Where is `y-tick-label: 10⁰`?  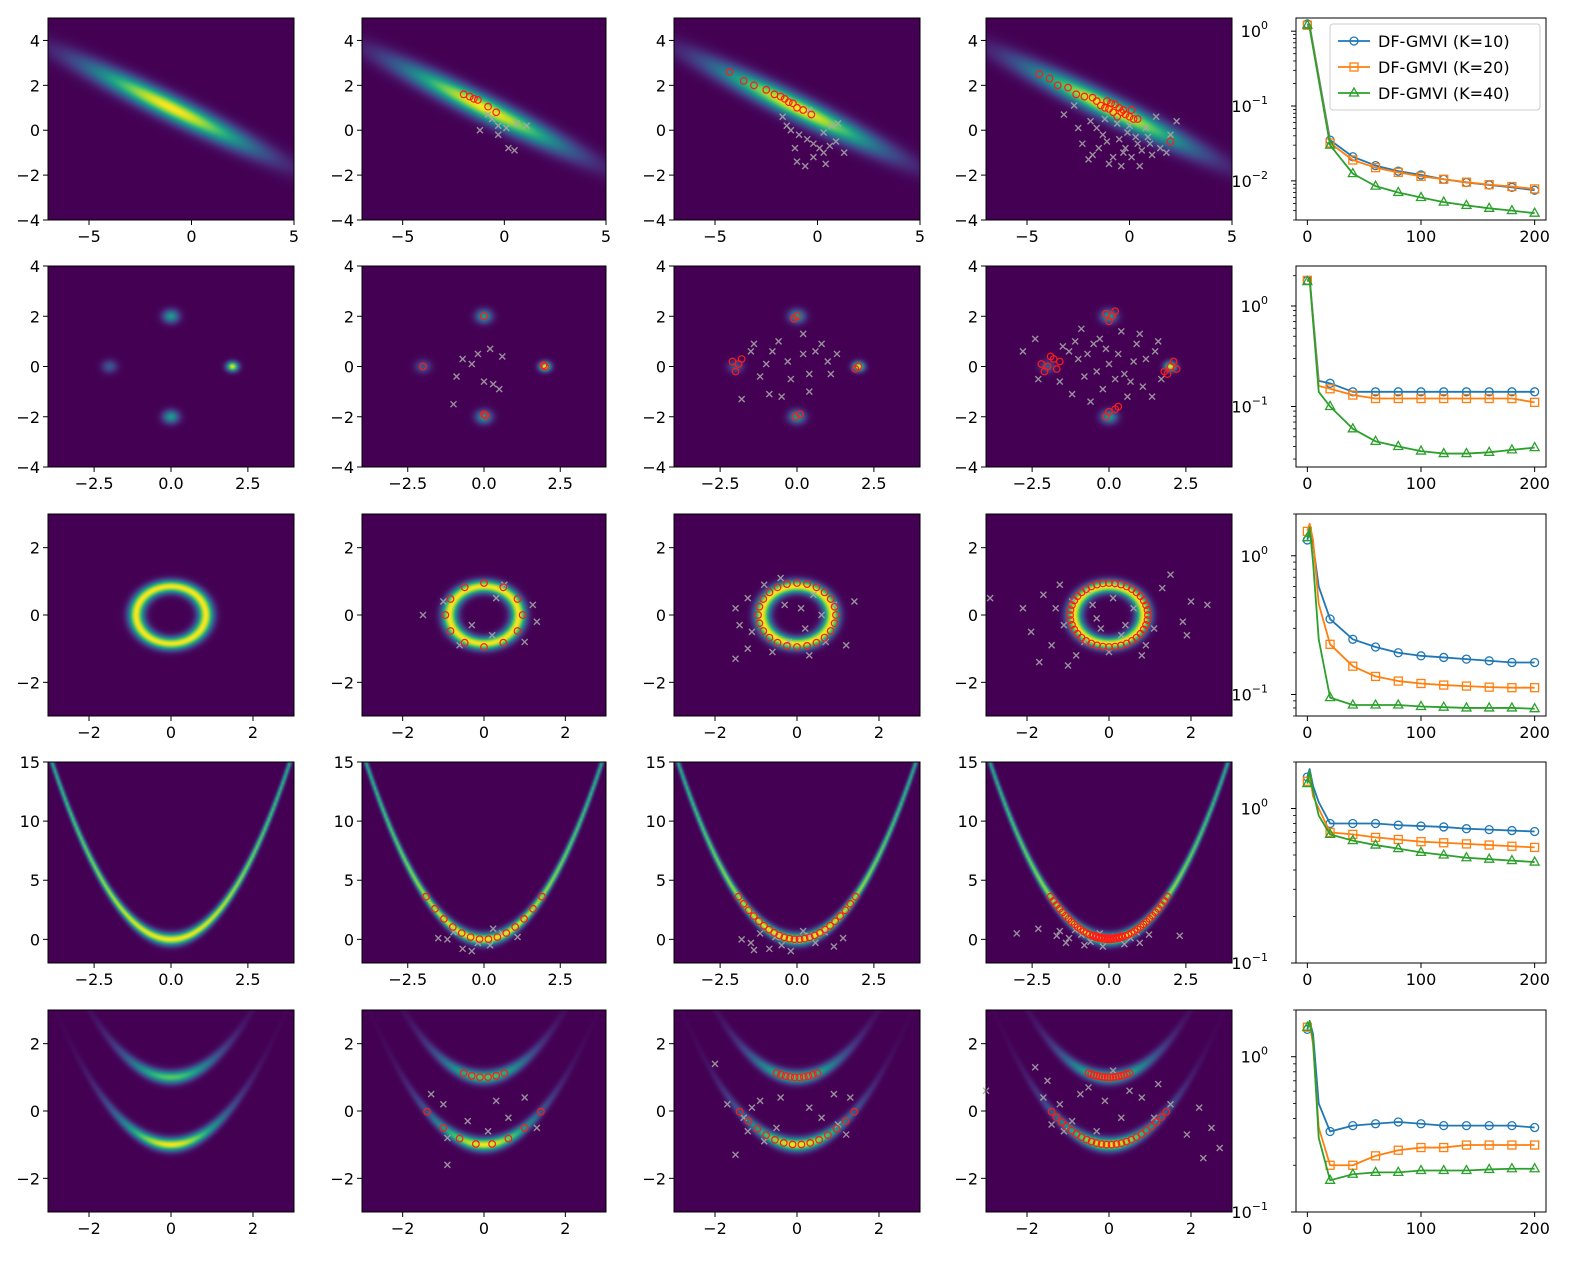 y-tick-label: 10⁰ is located at coordinates (1254, 1056).